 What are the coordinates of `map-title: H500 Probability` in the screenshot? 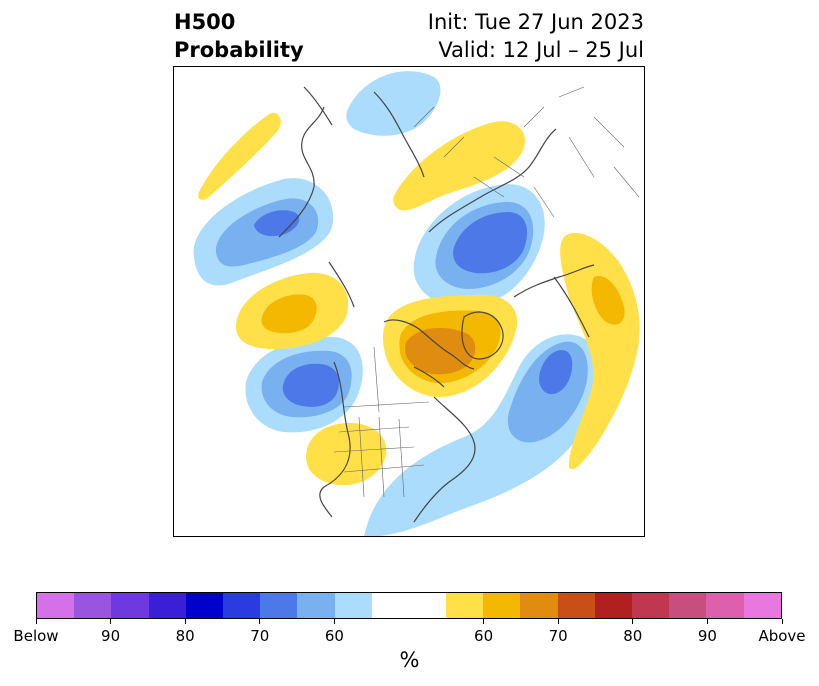 It's located at (239, 36).